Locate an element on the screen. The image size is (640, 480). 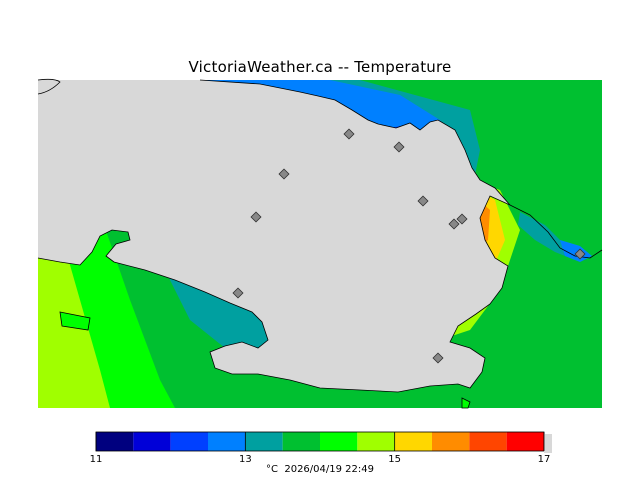
island-south is located at coordinates (466, 403).